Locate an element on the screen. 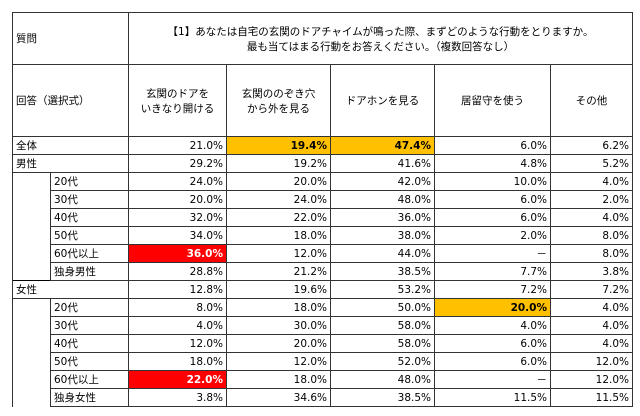  data-row: 男性 29.2% 19.2% 41.6% 4.8% 5.2% is located at coordinates (322, 163).